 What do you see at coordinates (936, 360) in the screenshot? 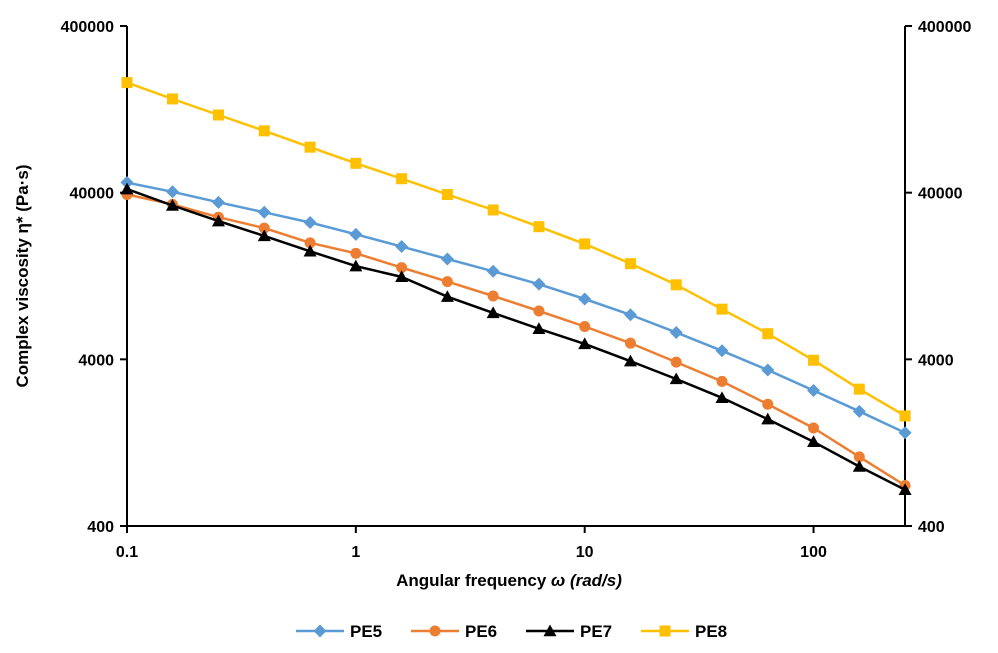
I see `y-tick-label-right: 4000` at bounding box center [936, 360].